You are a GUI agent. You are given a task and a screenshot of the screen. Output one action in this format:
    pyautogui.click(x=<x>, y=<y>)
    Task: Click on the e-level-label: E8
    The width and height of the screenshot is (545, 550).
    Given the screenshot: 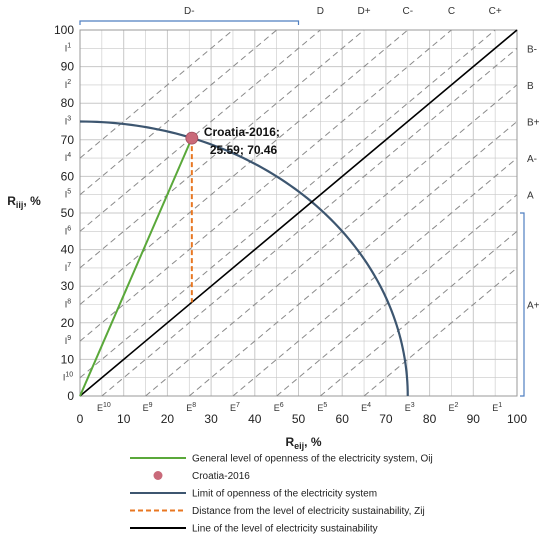 What is the action you would take?
    pyautogui.click(x=191, y=407)
    